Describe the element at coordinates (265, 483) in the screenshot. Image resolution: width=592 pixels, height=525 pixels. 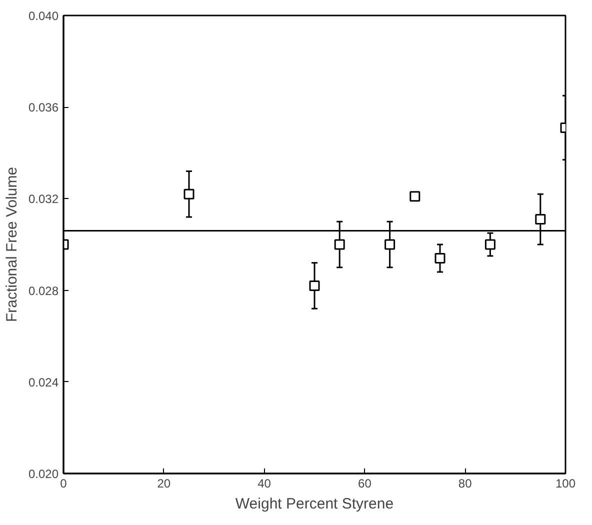
I see `x-tick-label: 40` at that location.